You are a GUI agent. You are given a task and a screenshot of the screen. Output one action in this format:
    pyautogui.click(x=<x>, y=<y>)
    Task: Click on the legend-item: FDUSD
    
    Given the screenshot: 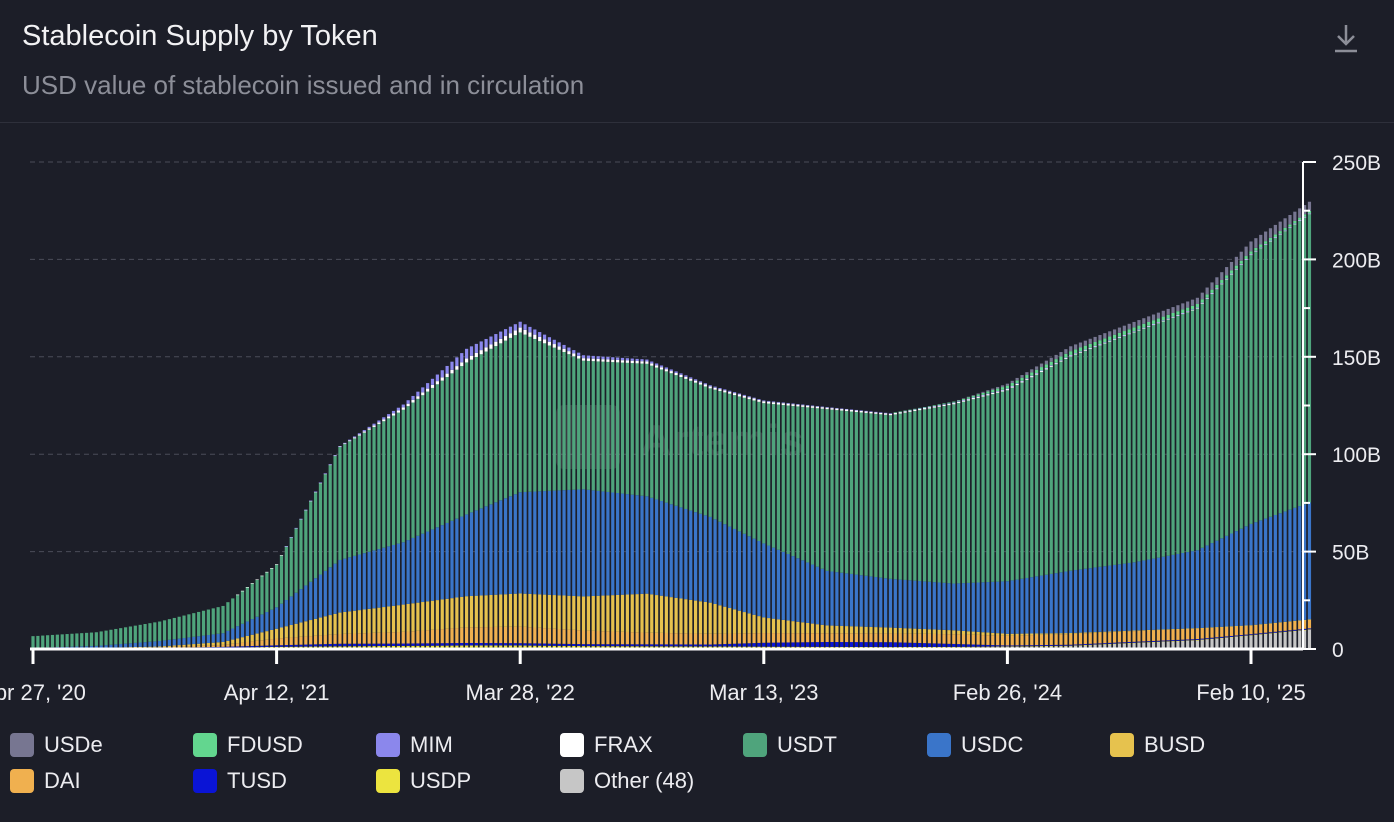 What is the action you would take?
    pyautogui.click(x=248, y=745)
    